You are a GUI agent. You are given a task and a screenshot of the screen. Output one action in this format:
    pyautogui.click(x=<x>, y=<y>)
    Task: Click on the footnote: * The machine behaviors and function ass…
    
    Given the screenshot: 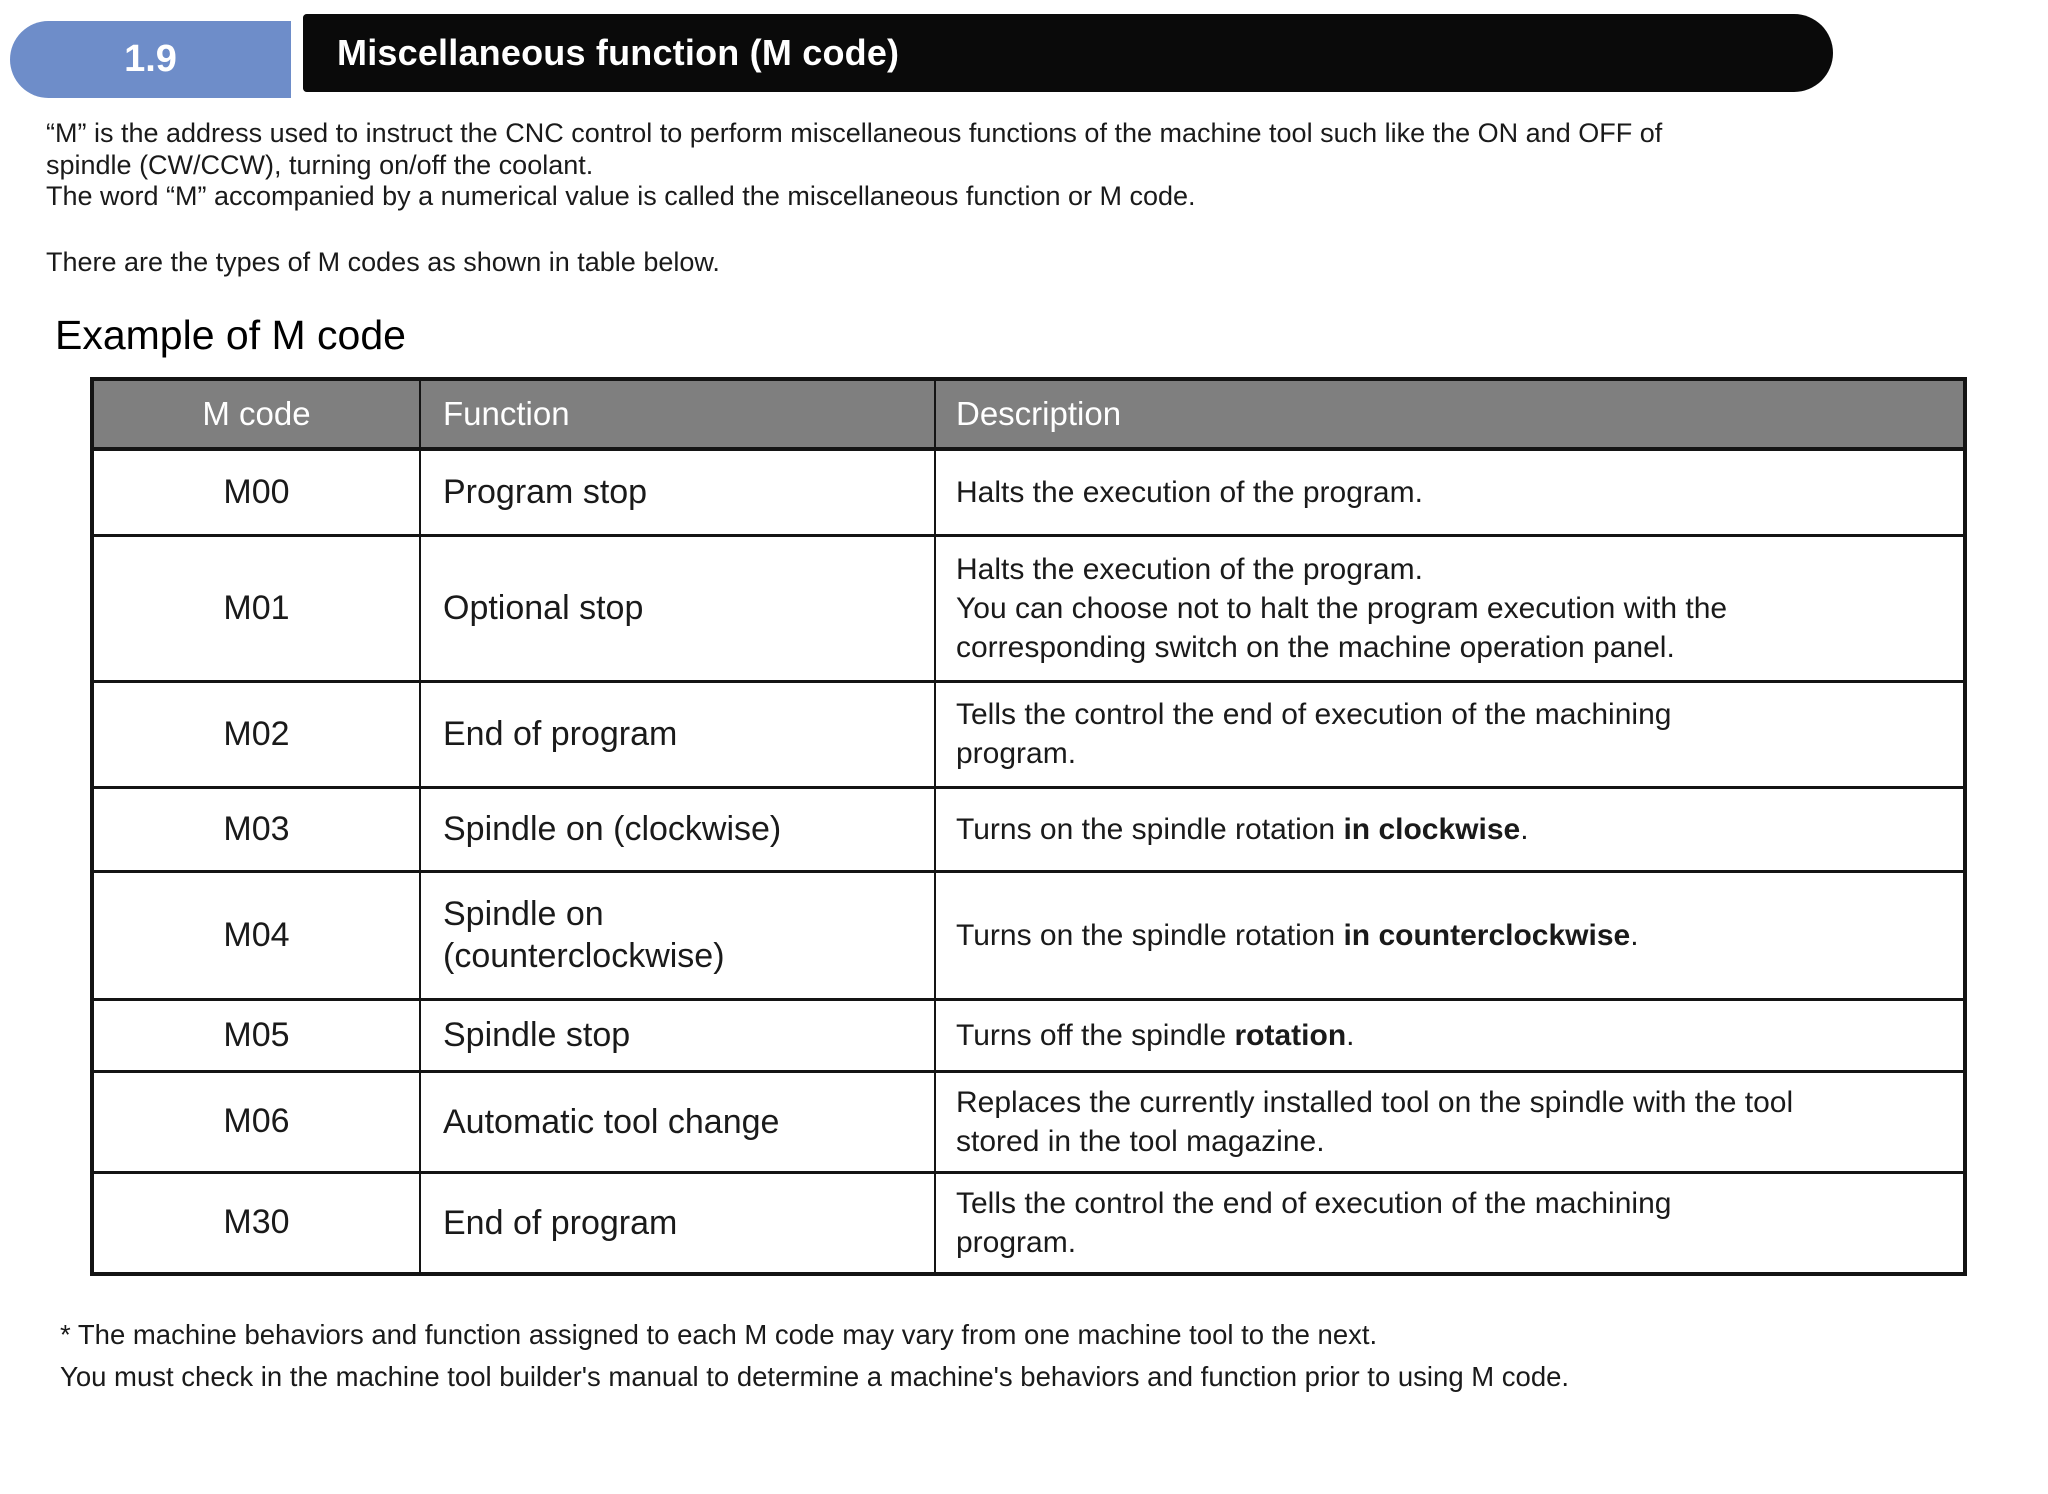 What is the action you would take?
    pyautogui.click(x=815, y=1355)
    